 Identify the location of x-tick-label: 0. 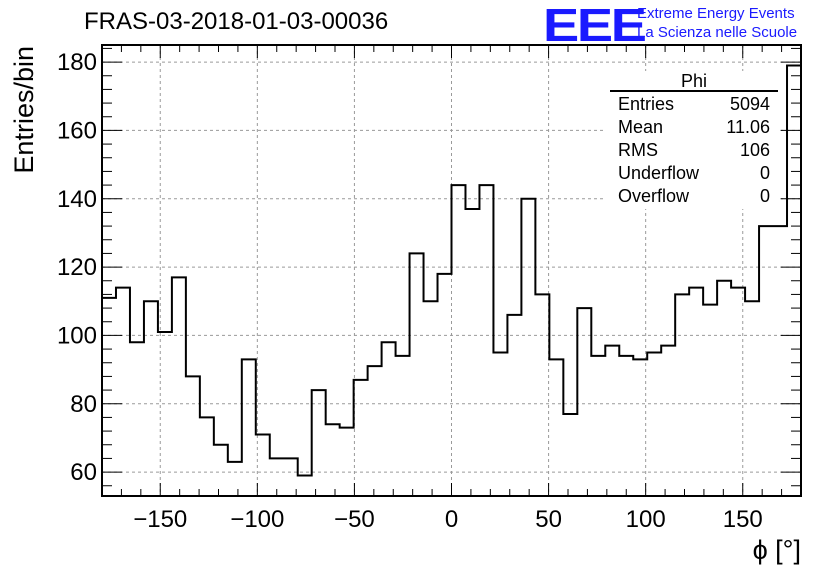
(451, 519).